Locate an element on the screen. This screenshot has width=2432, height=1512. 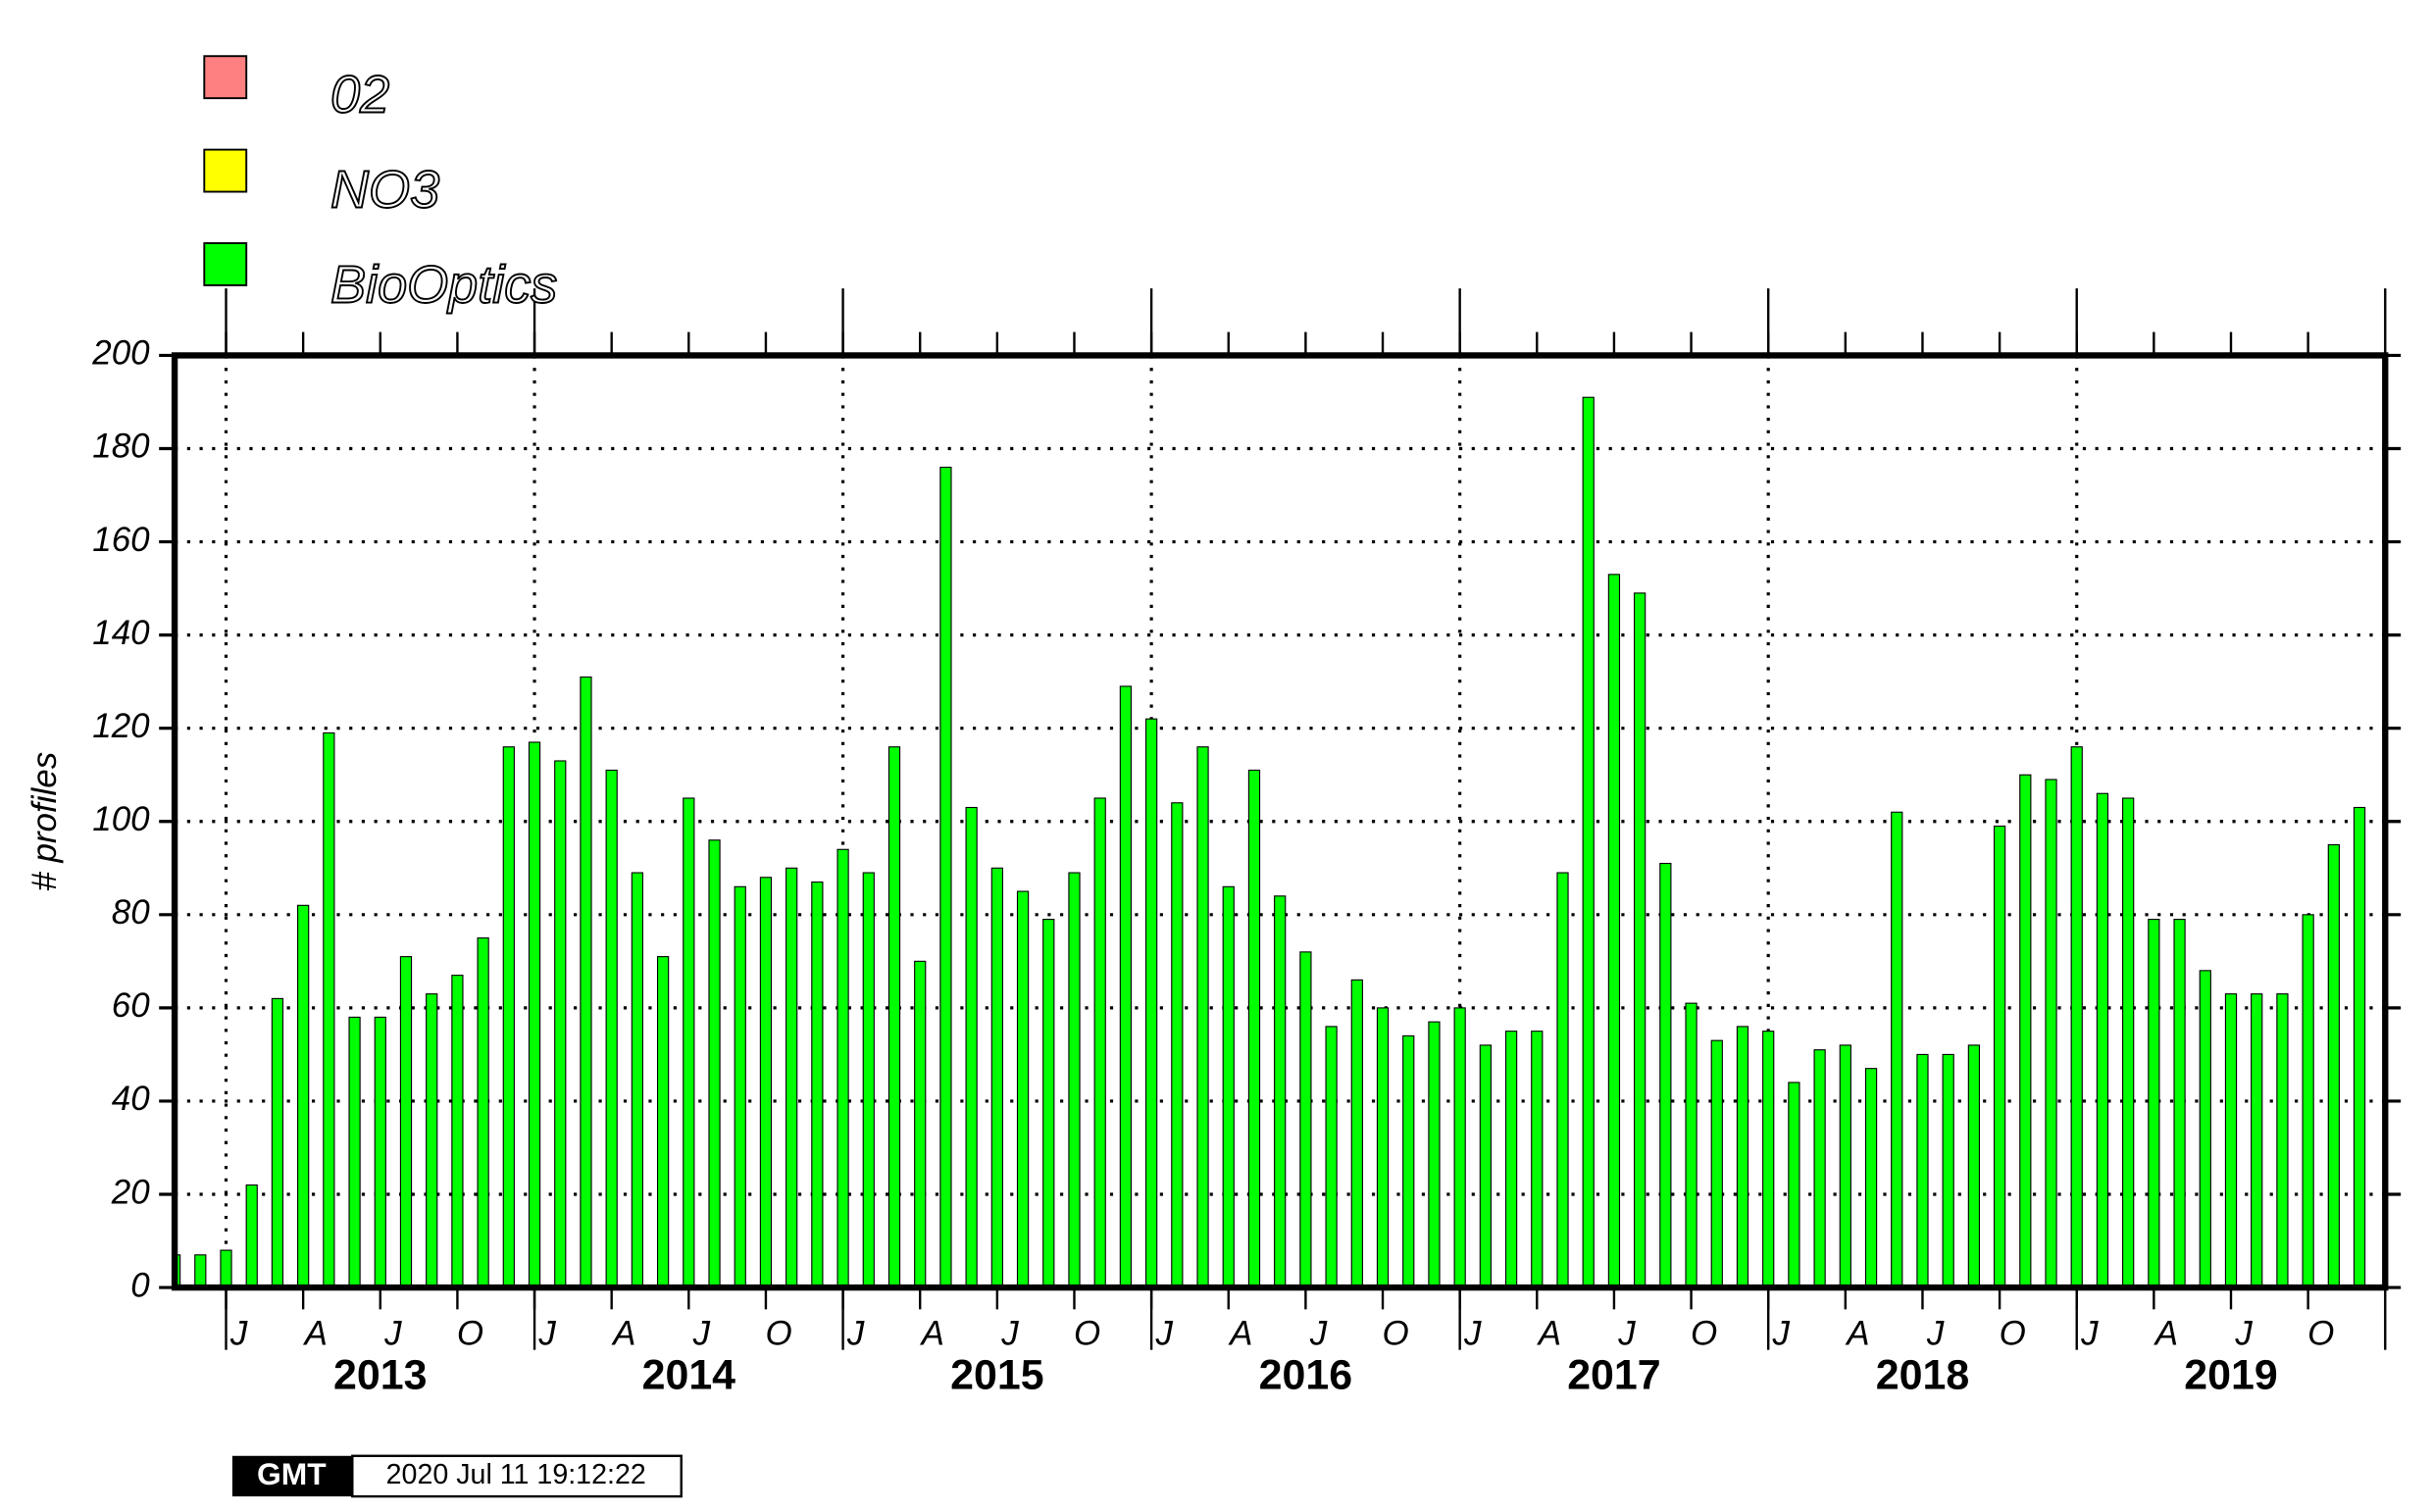
x-year-label: 2016 is located at coordinates (1305, 1375).